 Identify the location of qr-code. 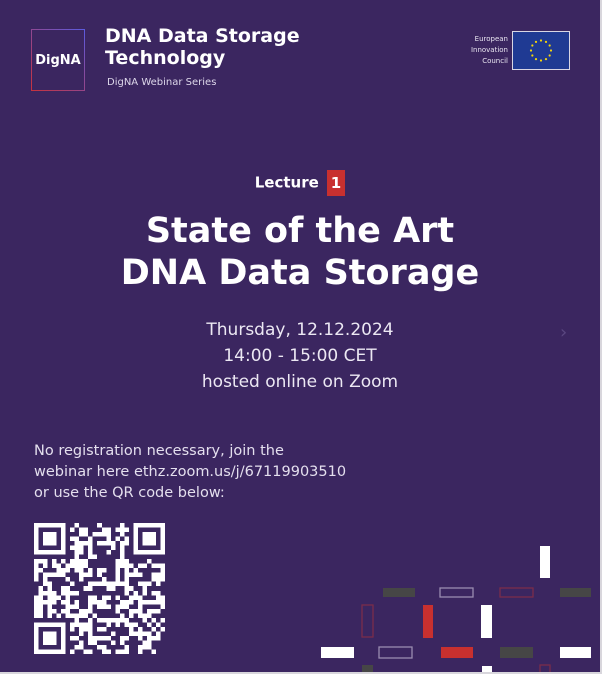
(99, 588).